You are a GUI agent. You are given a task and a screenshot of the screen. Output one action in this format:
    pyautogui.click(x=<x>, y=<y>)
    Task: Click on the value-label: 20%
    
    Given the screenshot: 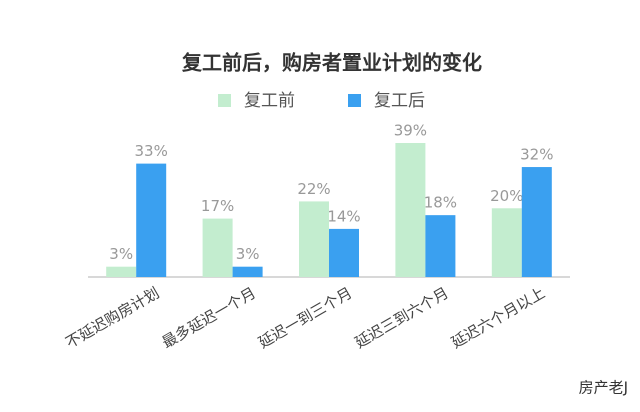 What is the action you would take?
    pyautogui.click(x=506, y=196)
    